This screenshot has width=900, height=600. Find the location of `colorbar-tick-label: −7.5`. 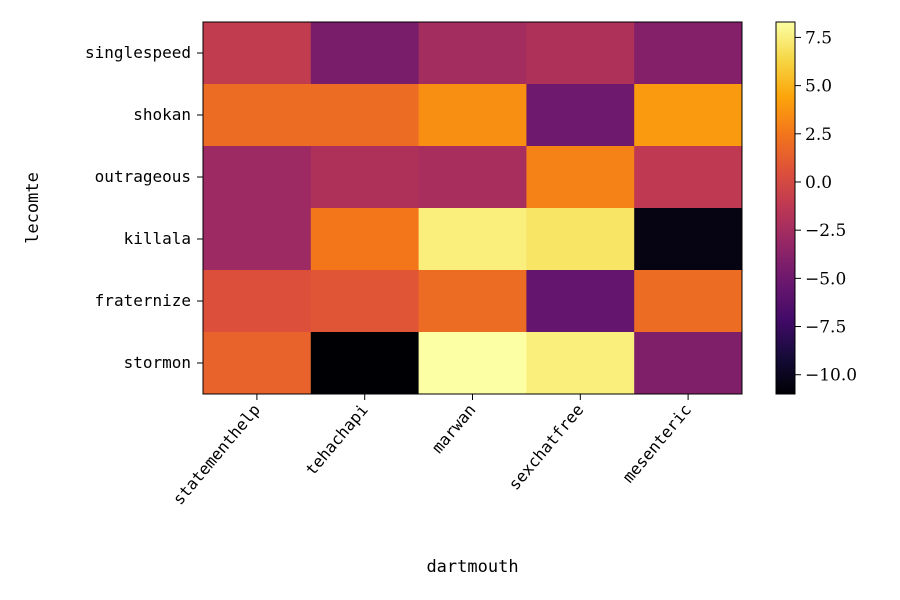

colorbar-tick-label: −7.5 is located at coordinates (825, 328).